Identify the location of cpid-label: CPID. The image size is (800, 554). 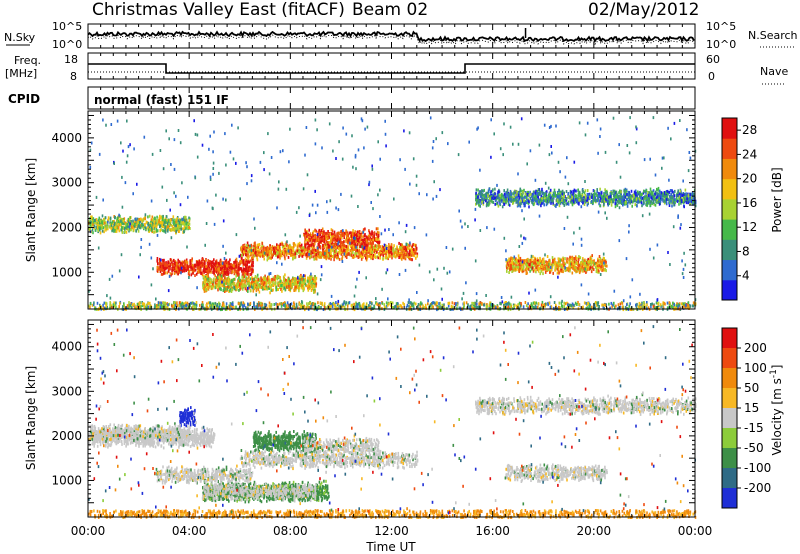
(24, 99).